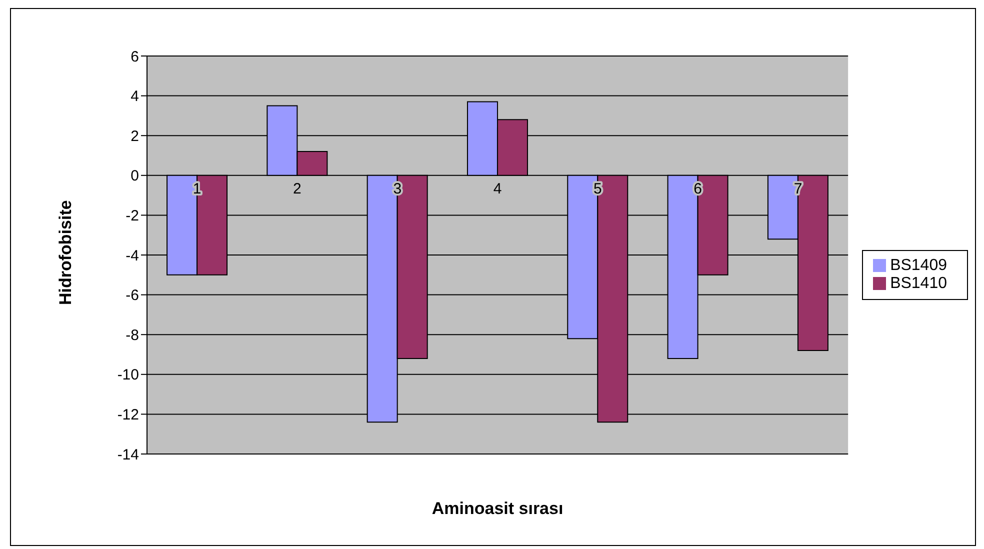 This screenshot has height=549, width=984. What do you see at coordinates (598, 189) in the screenshot?
I see `x-tick-label: 5` at bounding box center [598, 189].